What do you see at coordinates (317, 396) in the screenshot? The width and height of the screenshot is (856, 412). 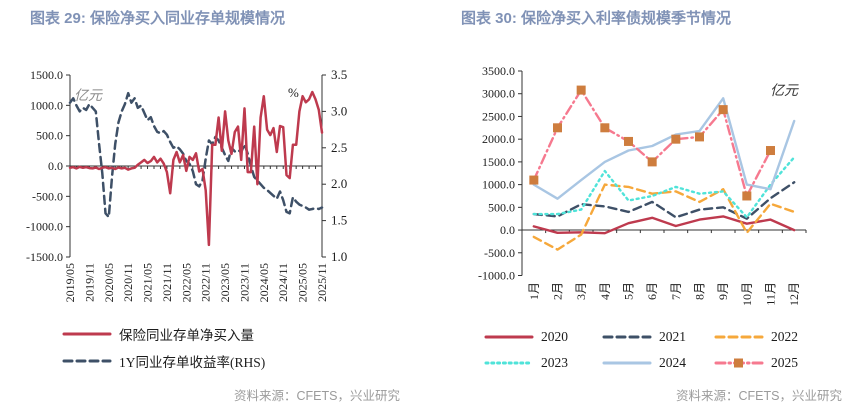 I see `source-note-ncd: 资料来源：CFETS，兴业研究` at bounding box center [317, 396].